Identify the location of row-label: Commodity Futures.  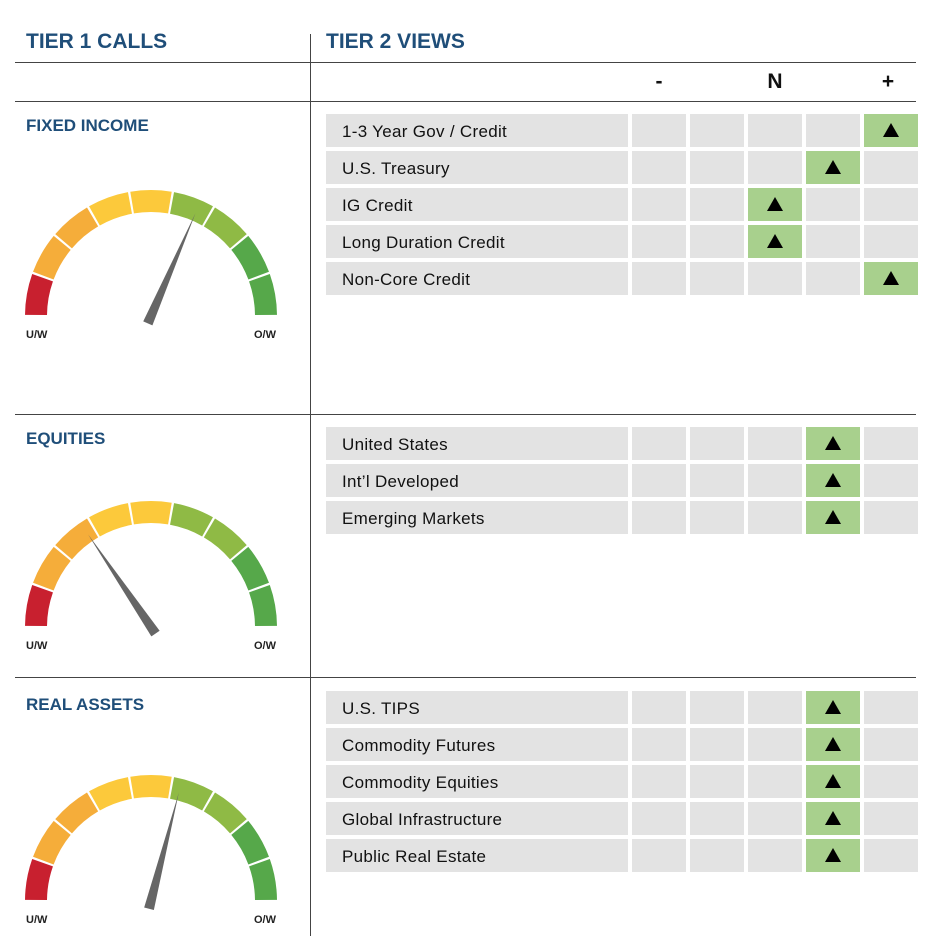
(477, 744).